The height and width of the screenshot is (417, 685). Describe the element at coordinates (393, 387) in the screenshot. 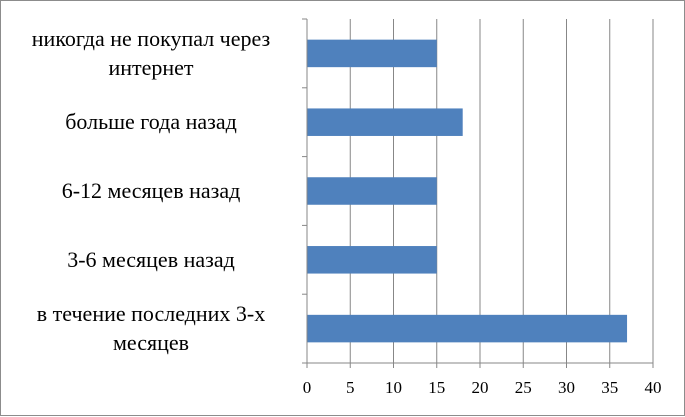

I see `x-tick-label: 10` at that location.